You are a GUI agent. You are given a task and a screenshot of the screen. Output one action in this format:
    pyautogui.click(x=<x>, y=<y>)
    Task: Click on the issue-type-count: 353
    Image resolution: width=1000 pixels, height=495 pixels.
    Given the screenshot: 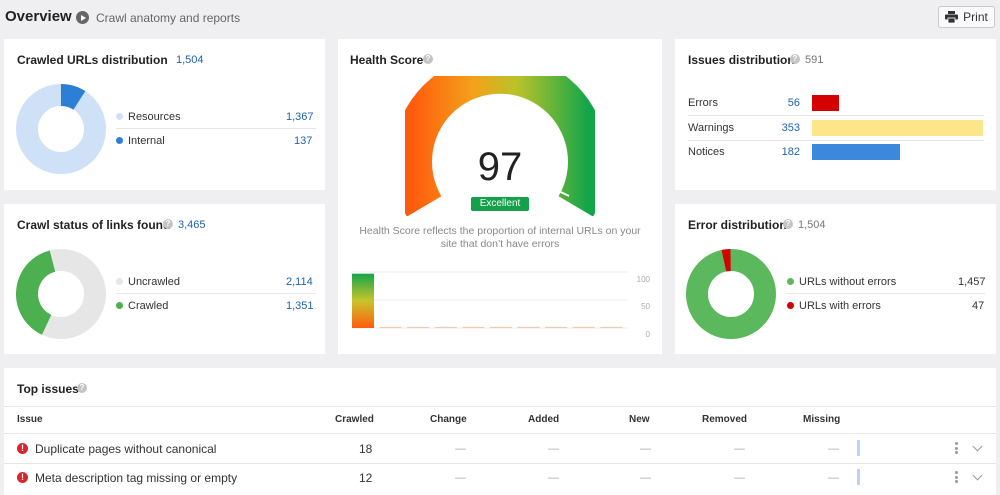 What is the action you would take?
    pyautogui.click(x=790, y=127)
    